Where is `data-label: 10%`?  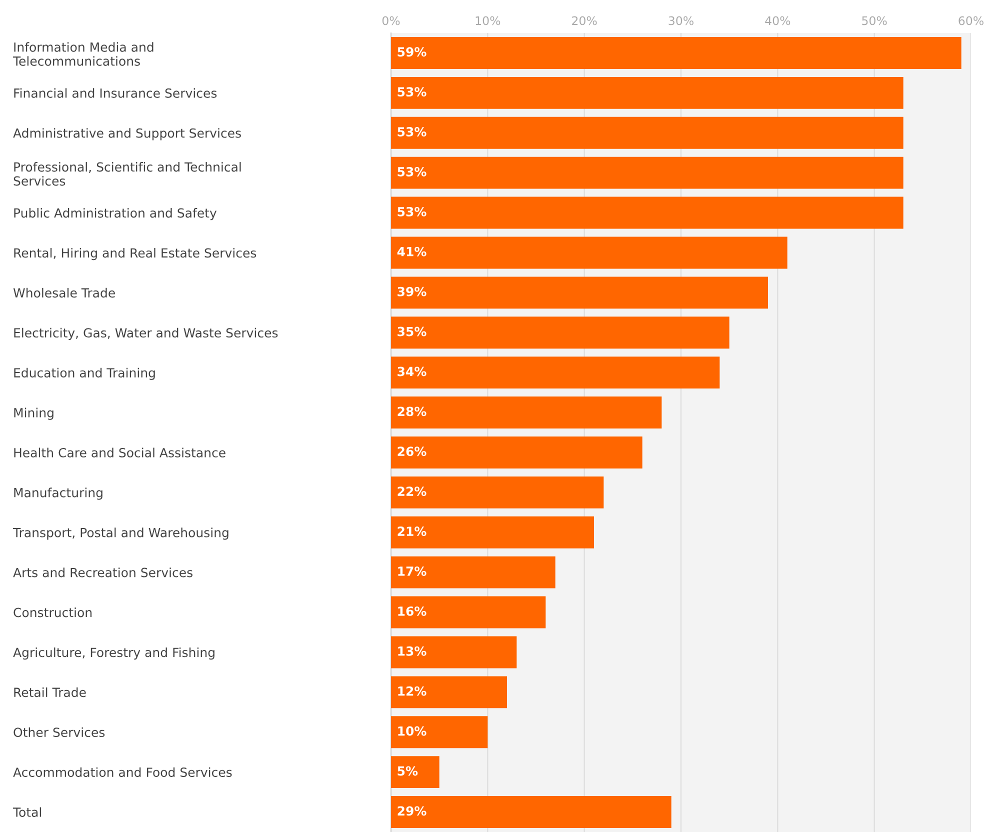 data-label: 10% is located at coordinates (412, 731).